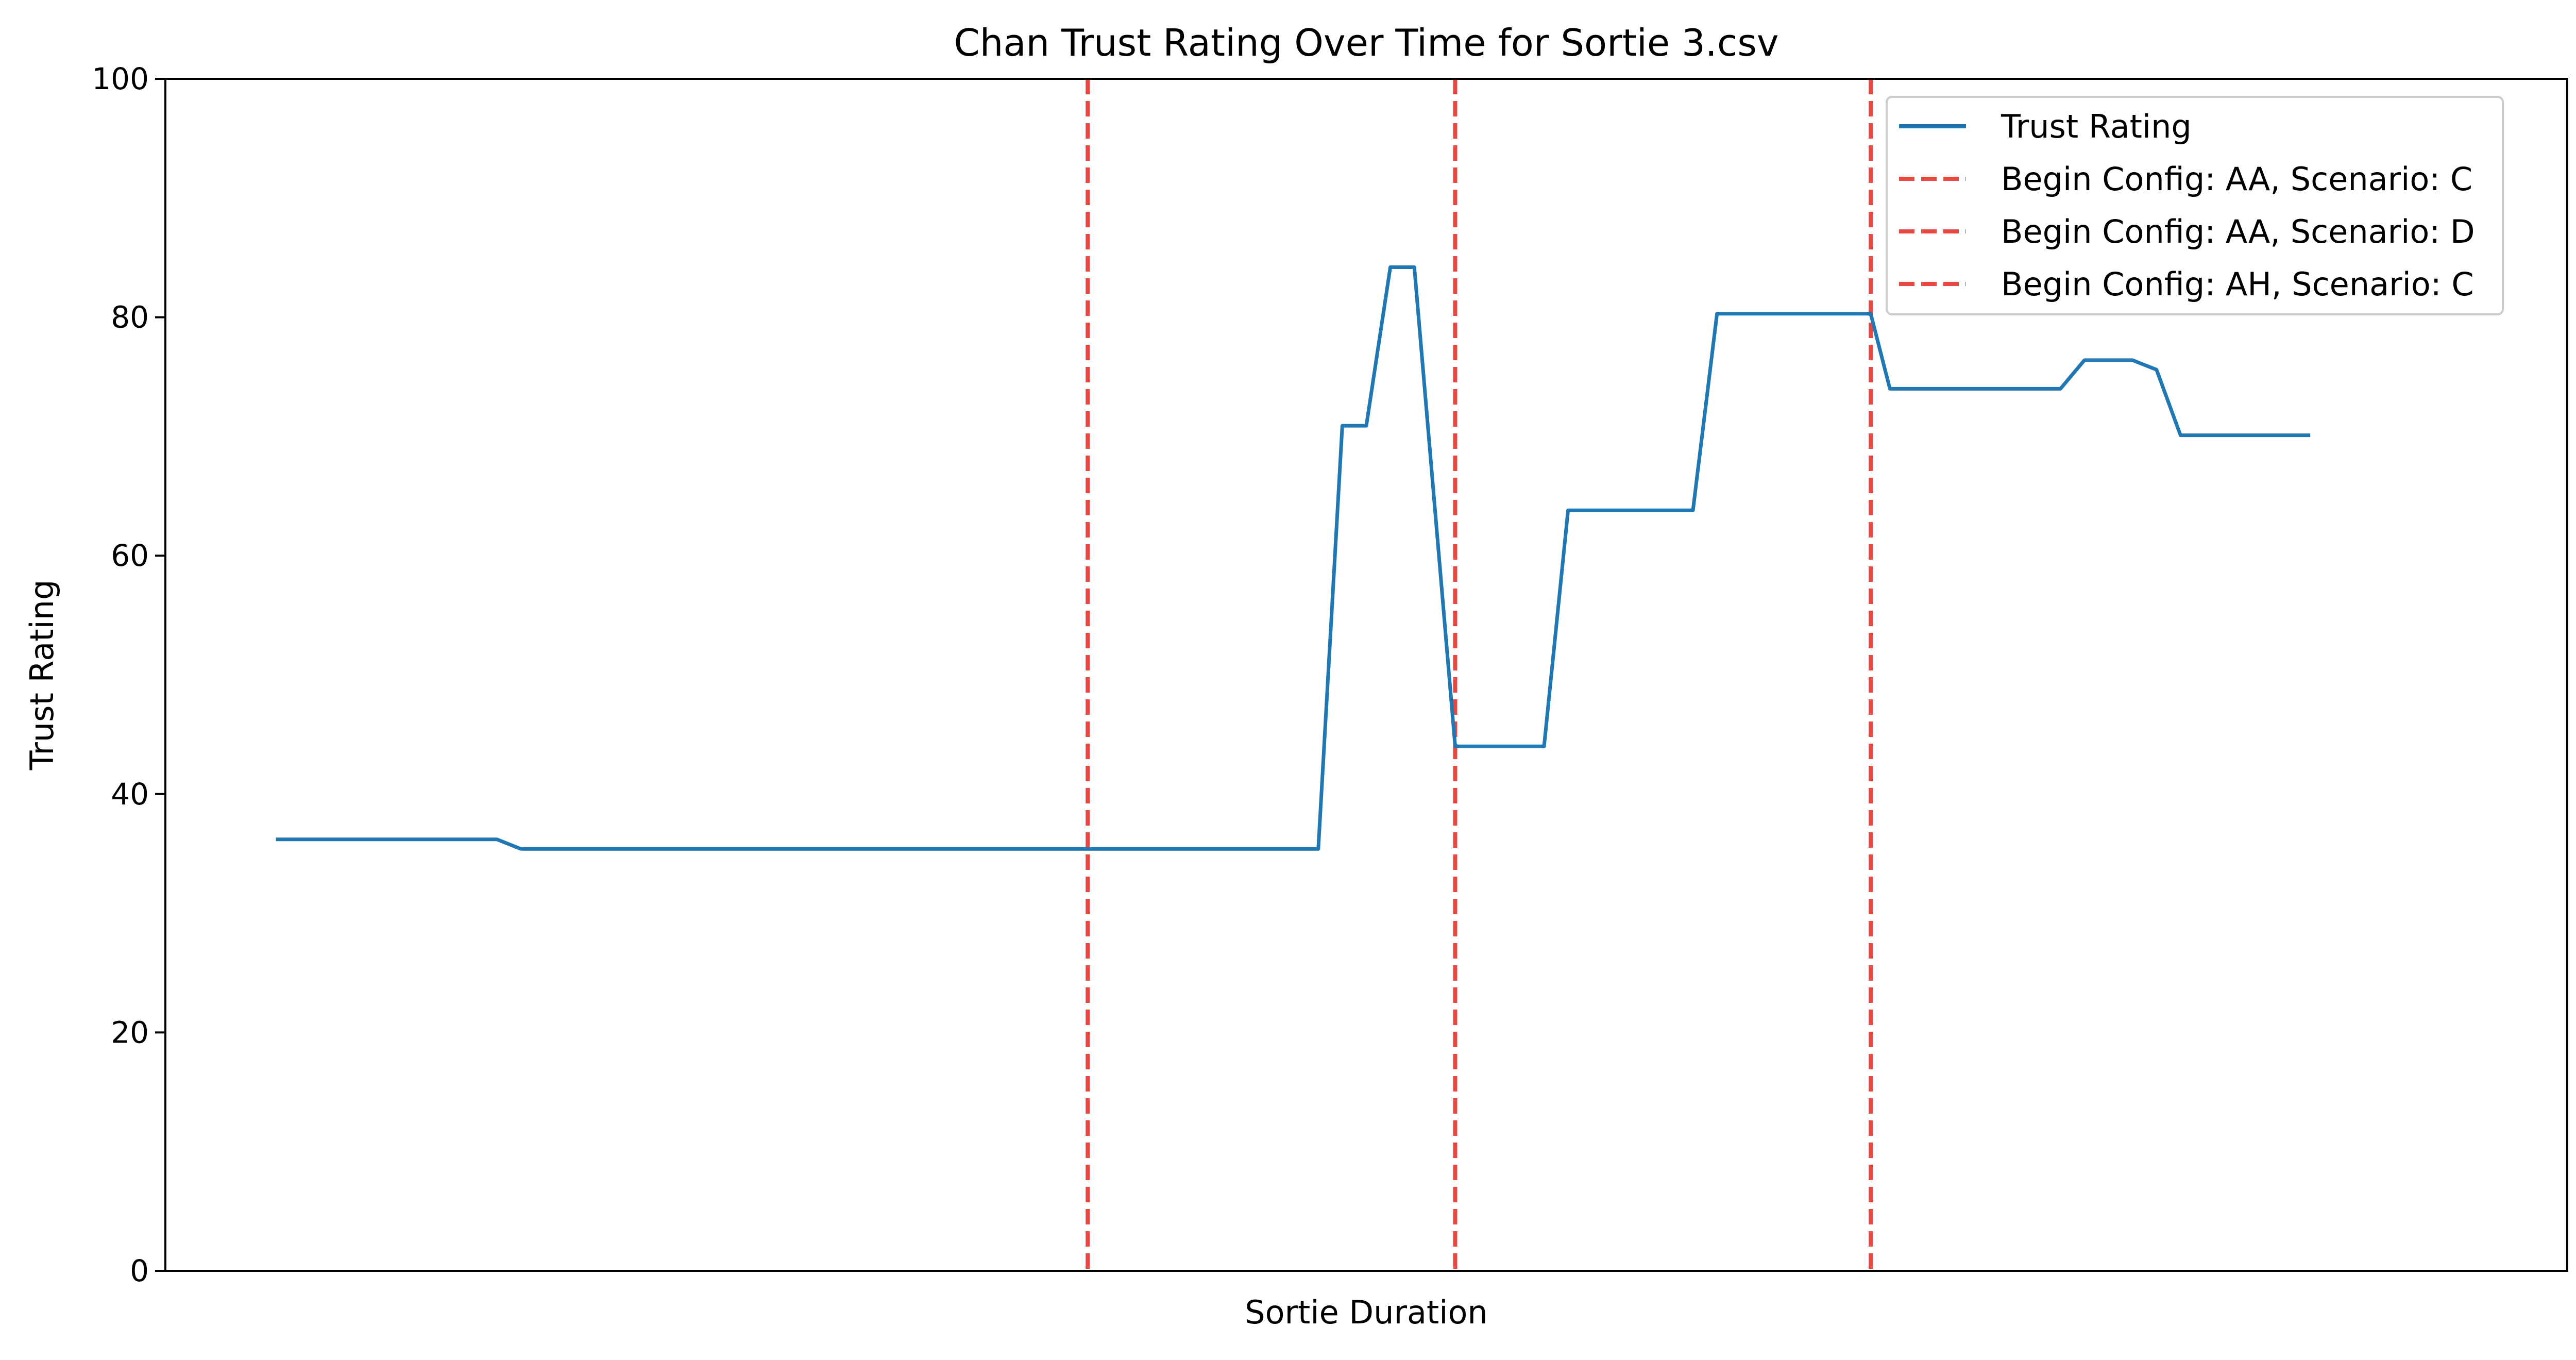 The height and width of the screenshot is (1360, 2576). I want to click on x-axis-label: Sortie Duration, so click(1366, 1312).